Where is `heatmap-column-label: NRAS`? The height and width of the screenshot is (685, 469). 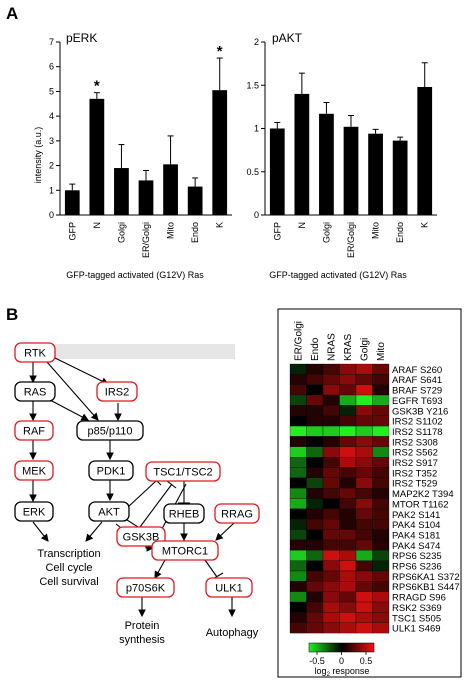 heatmap-column-label: NRAS is located at coordinates (331, 347).